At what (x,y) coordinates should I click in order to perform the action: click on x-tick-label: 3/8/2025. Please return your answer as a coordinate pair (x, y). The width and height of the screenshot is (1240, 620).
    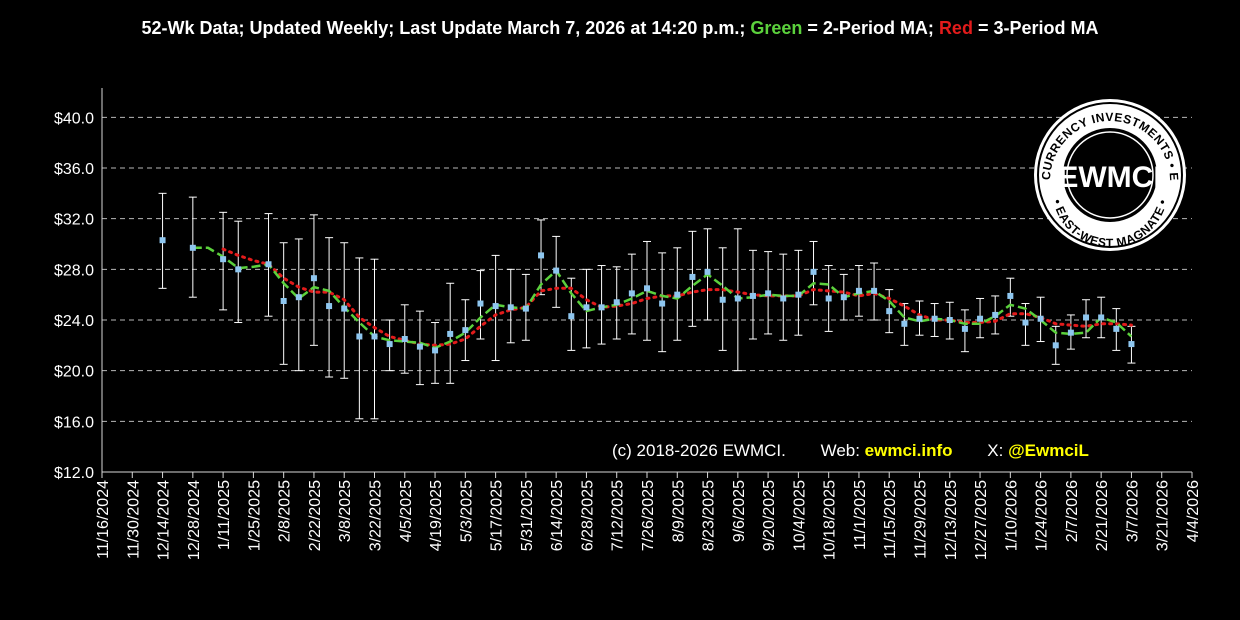
    Looking at the image, I should click on (345, 511).